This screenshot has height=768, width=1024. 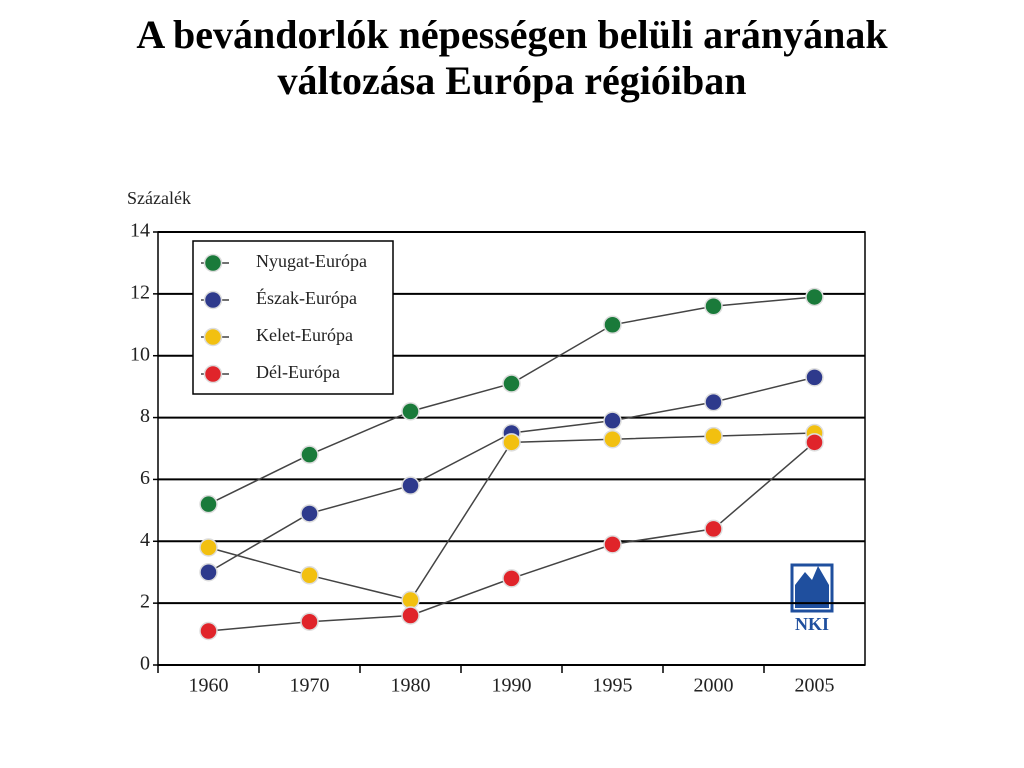 I want to click on logo-shape, so click(x=812, y=587).